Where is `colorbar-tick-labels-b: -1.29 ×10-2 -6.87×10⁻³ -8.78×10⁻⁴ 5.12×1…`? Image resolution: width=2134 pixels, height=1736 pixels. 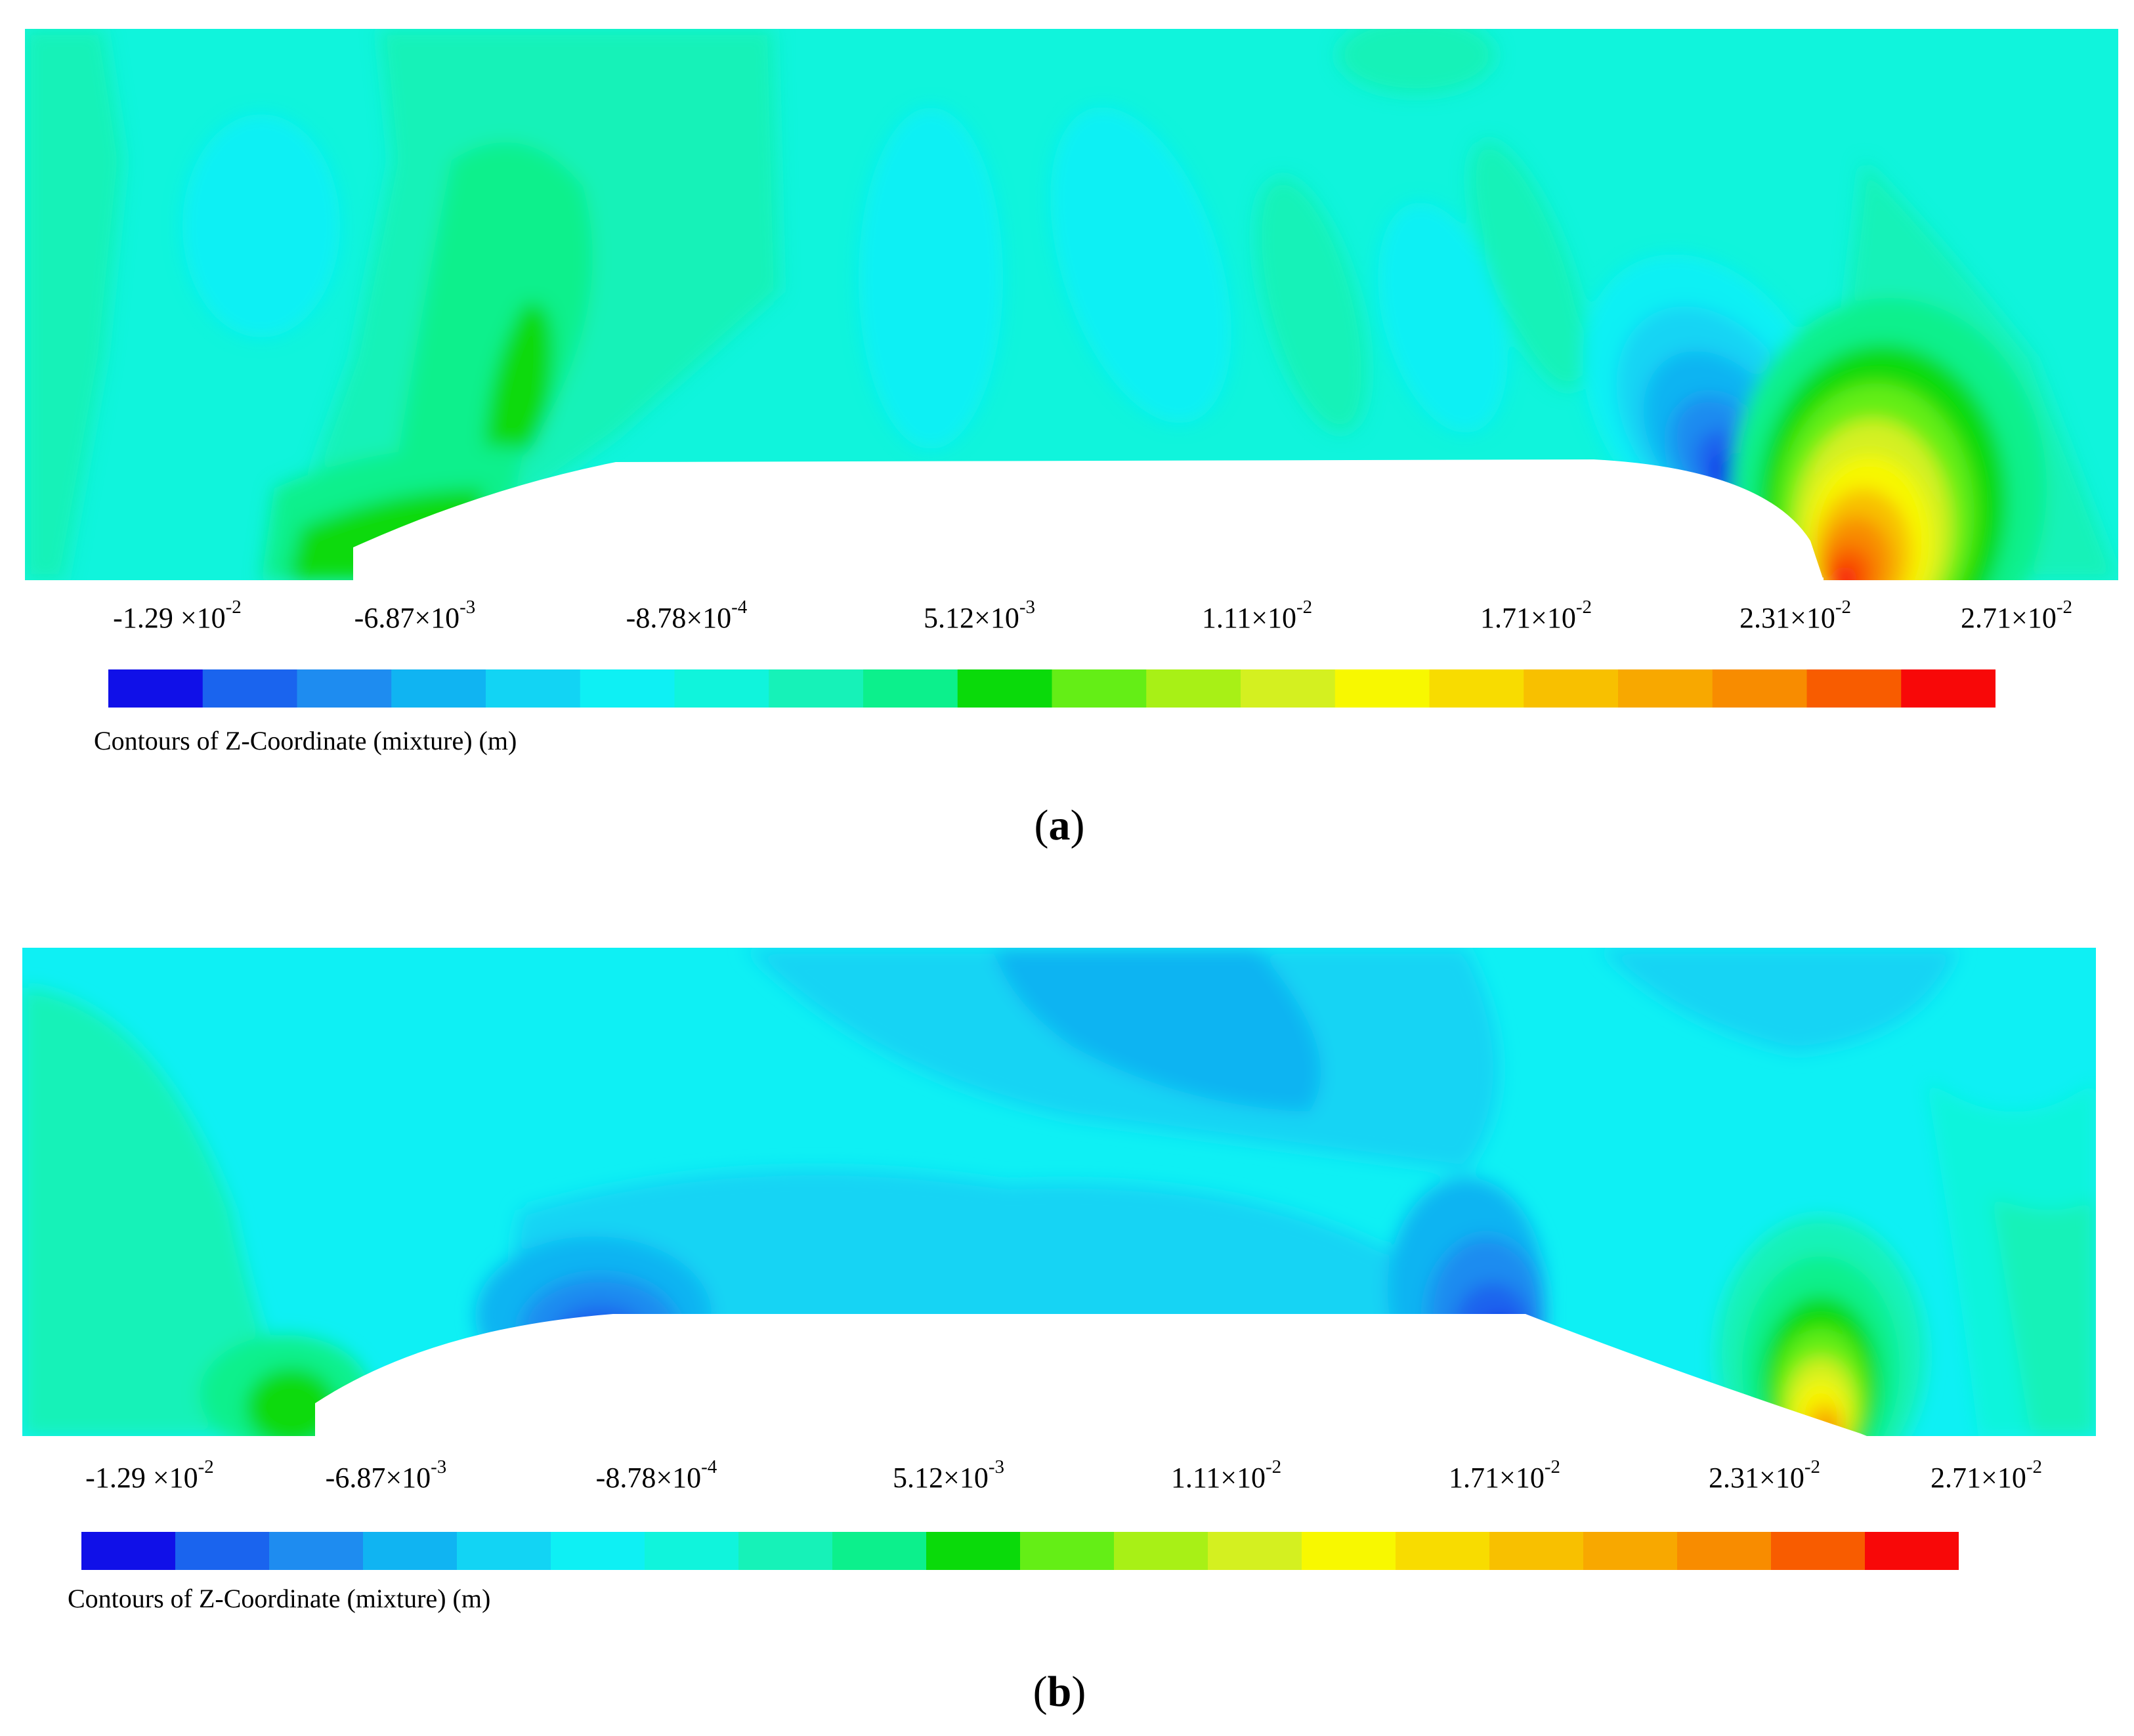
colorbar-tick-labels-b: -1.29 ×10-2 -6.87×10⁻³ -8.78×10⁻⁴ 5.12×1… is located at coordinates (1067, 1485).